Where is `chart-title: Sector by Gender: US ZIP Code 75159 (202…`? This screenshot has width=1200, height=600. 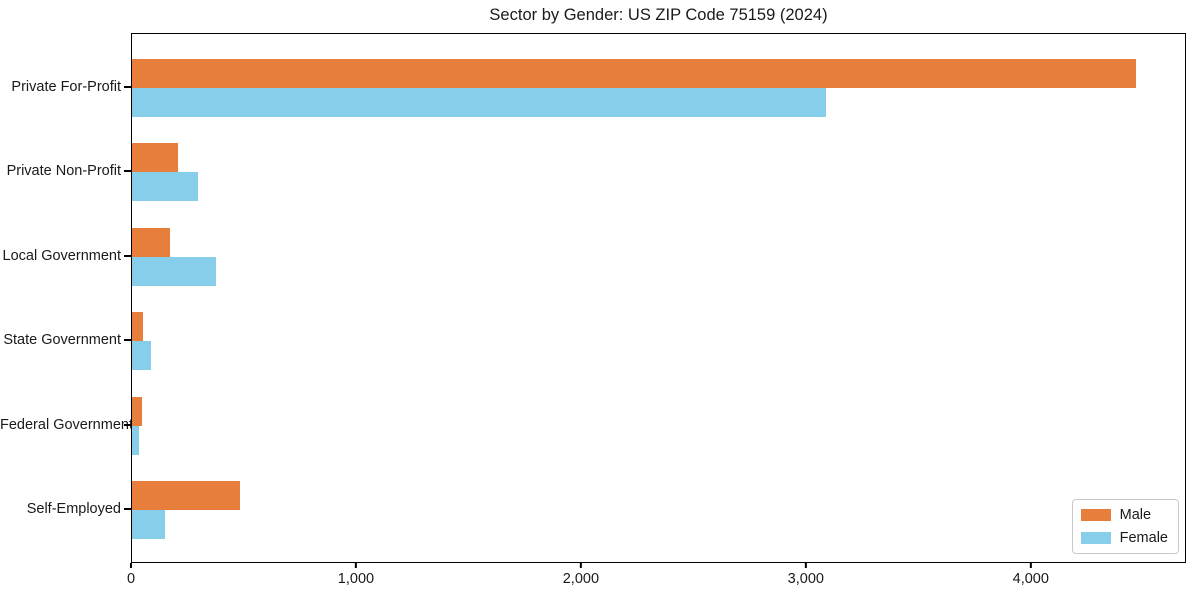
chart-title: Sector by Gender: US ZIP Code 75159 (202… is located at coordinates (658, 15).